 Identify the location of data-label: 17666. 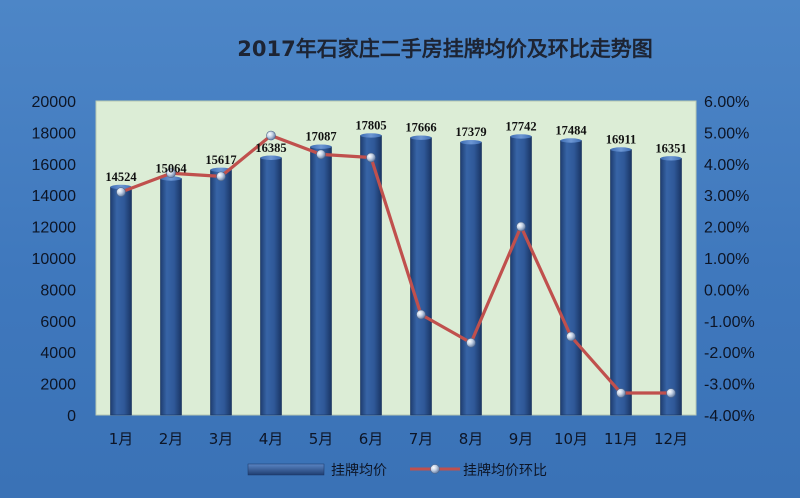
(420, 128).